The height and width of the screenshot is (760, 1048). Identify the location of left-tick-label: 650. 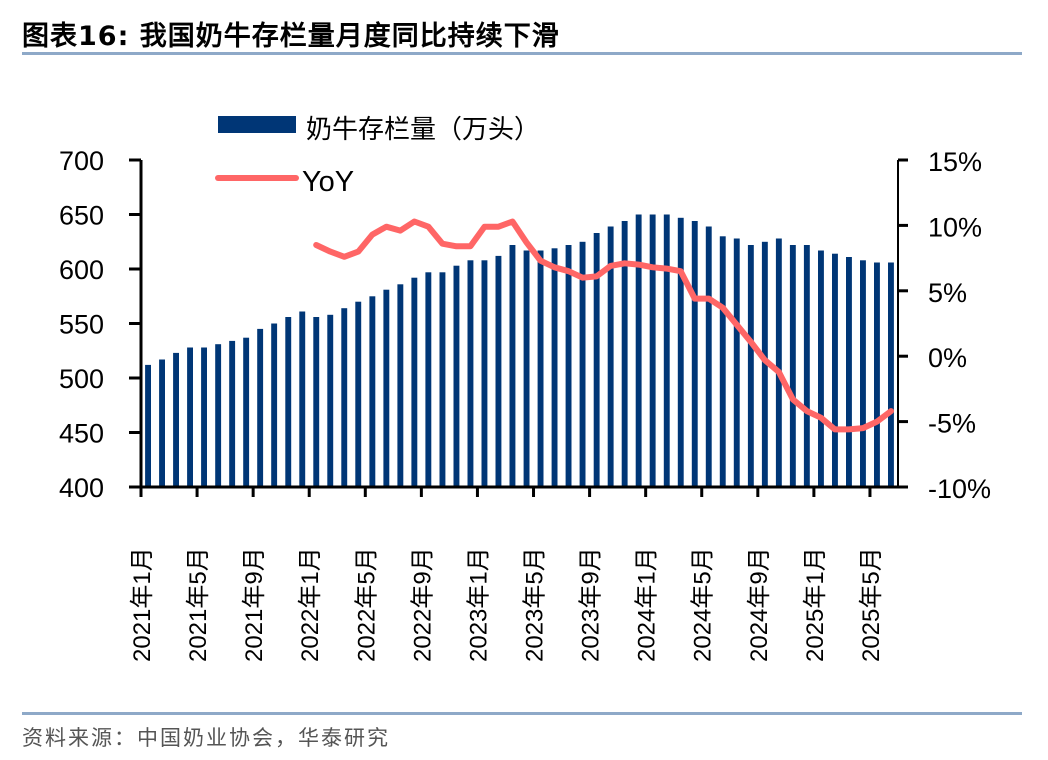
(81, 216).